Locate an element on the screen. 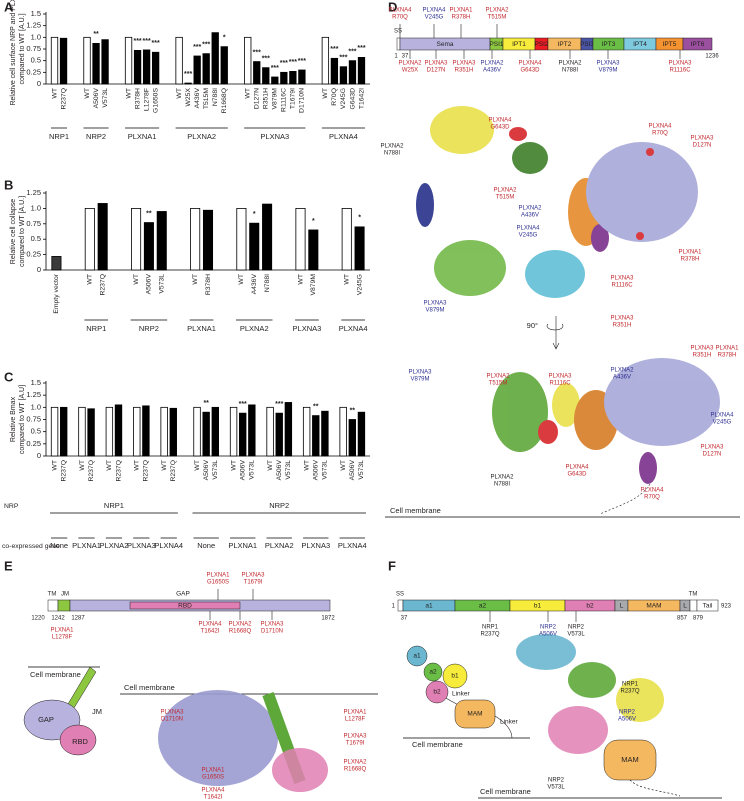 This screenshot has width=744, height=801. position: 1242 is located at coordinates (58, 619).